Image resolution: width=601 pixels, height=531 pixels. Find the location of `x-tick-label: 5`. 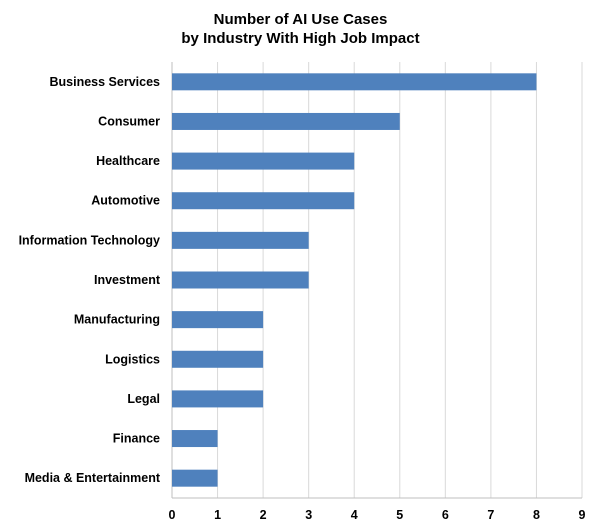

x-tick-label: 5 is located at coordinates (399, 515).